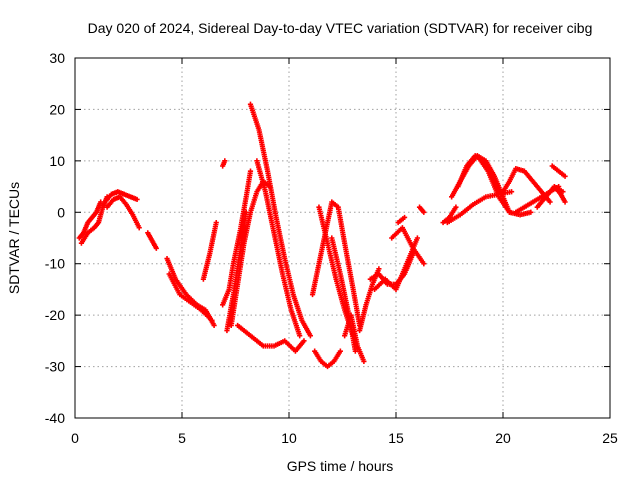 This screenshot has width=640, height=480. I want to click on x-tick-label: 20, so click(503, 438).